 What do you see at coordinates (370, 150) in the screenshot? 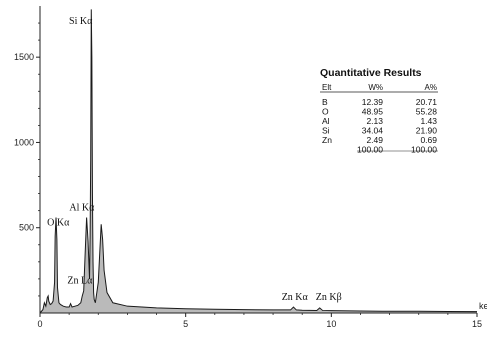
I see `results-cell-5-1: 100.00` at bounding box center [370, 150].